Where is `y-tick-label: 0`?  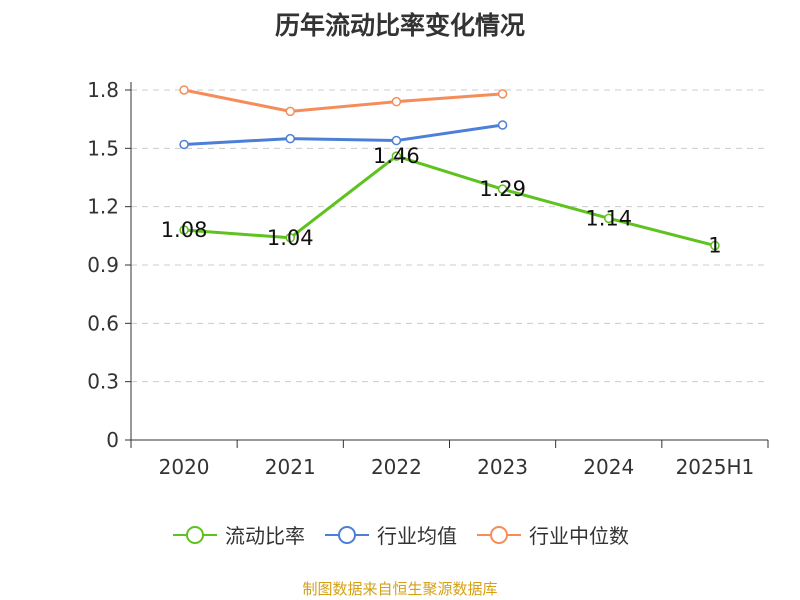
y-tick-label: 0 is located at coordinates (112, 440).